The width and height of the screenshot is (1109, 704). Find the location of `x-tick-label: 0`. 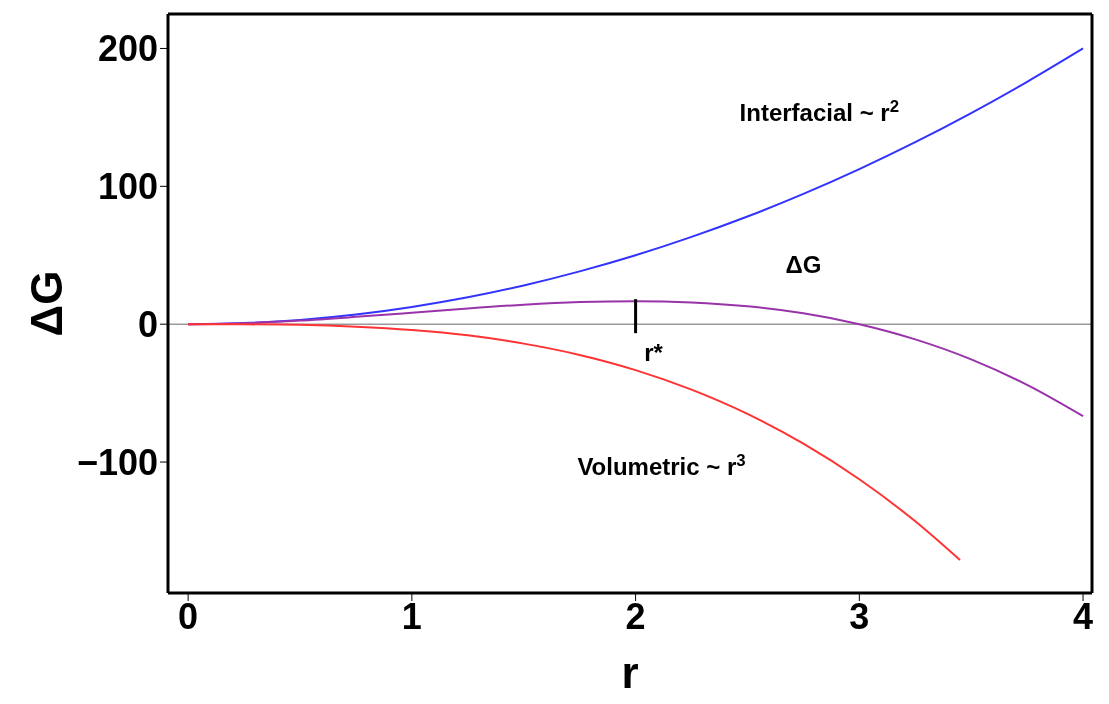

x-tick-label: 0 is located at coordinates (188, 616).